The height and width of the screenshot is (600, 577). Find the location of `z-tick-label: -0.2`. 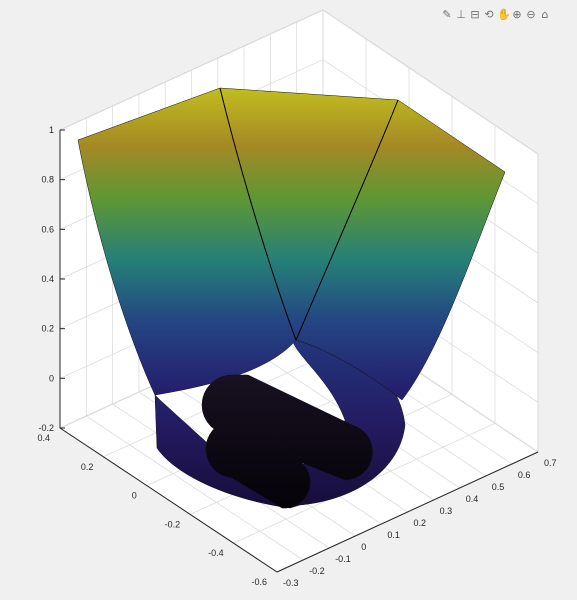

z-tick-label: -0.2 is located at coordinates (46, 428).